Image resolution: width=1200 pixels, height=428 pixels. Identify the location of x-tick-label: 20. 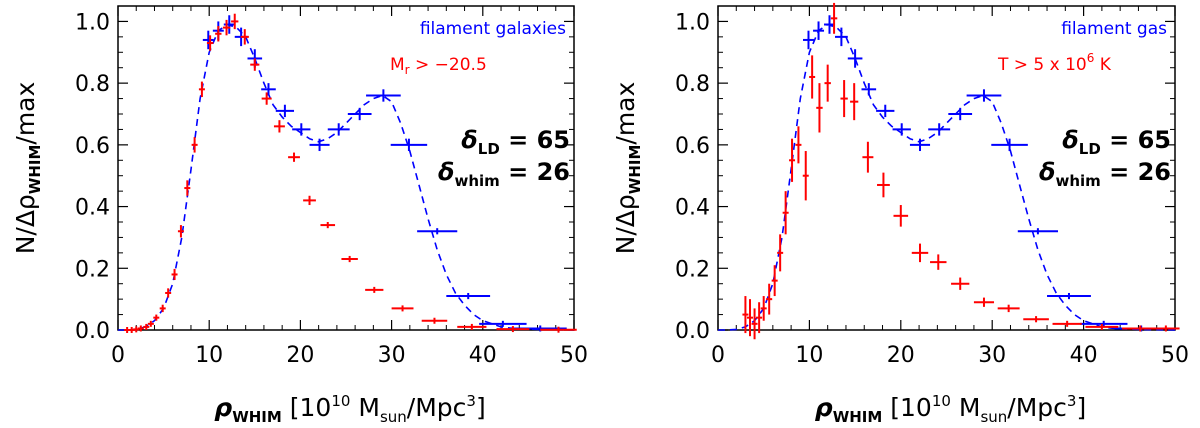
(300, 355).